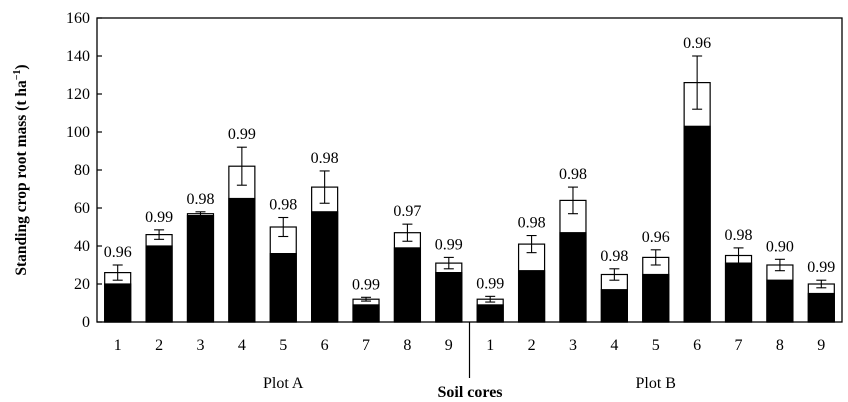 This screenshot has height=402, width=848. I want to click on y-tick-label: 160, so click(78, 18).